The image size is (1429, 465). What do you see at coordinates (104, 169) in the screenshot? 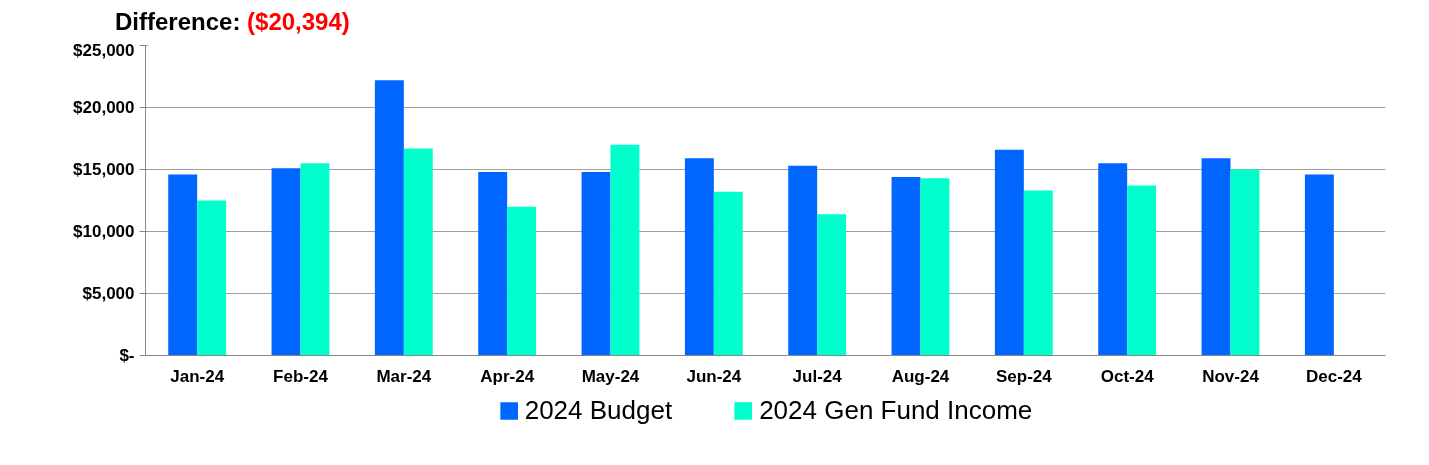
I see `y-tick-label: $15,000` at bounding box center [104, 169].